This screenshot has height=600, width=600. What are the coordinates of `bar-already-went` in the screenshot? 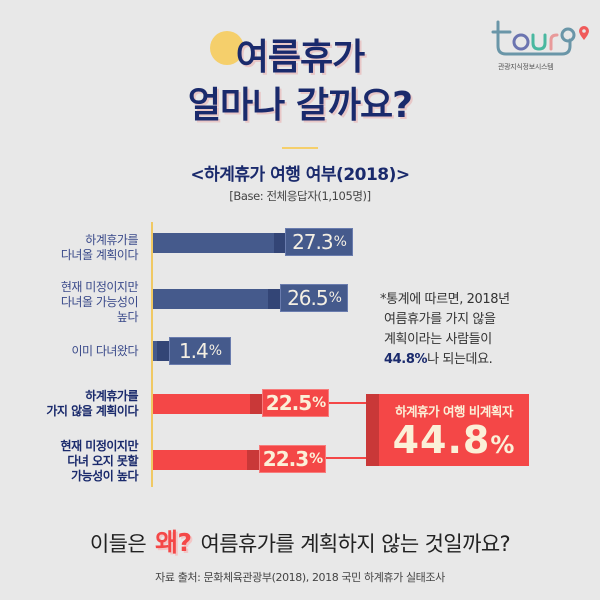 It's located at (161, 351).